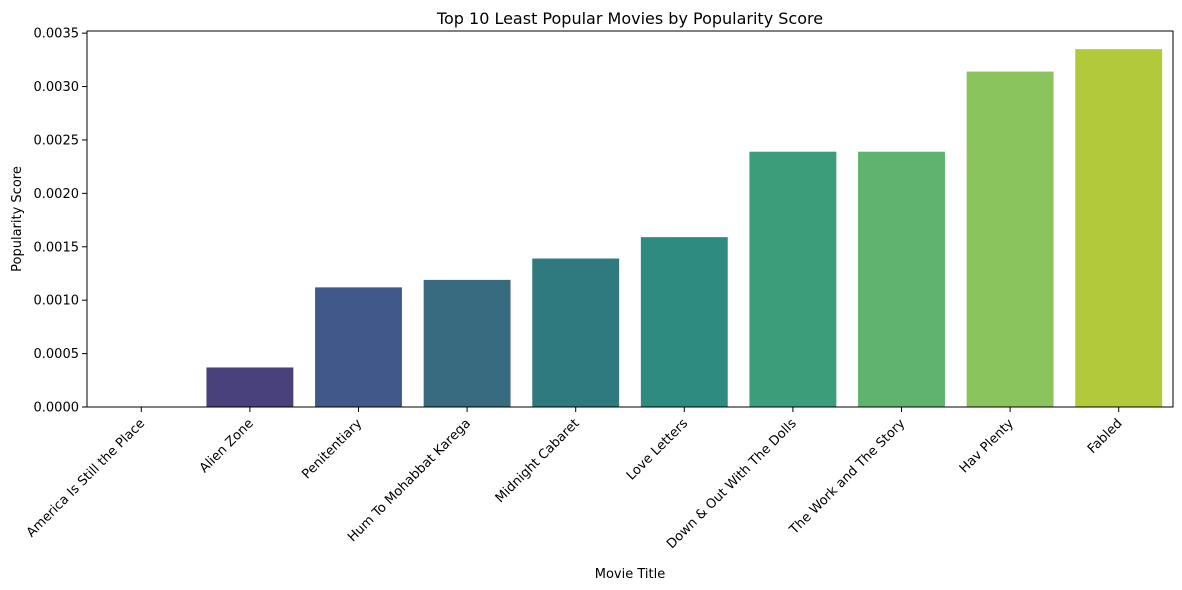  What do you see at coordinates (657, 449) in the screenshot?
I see `x-tick-label: Love Letters` at bounding box center [657, 449].